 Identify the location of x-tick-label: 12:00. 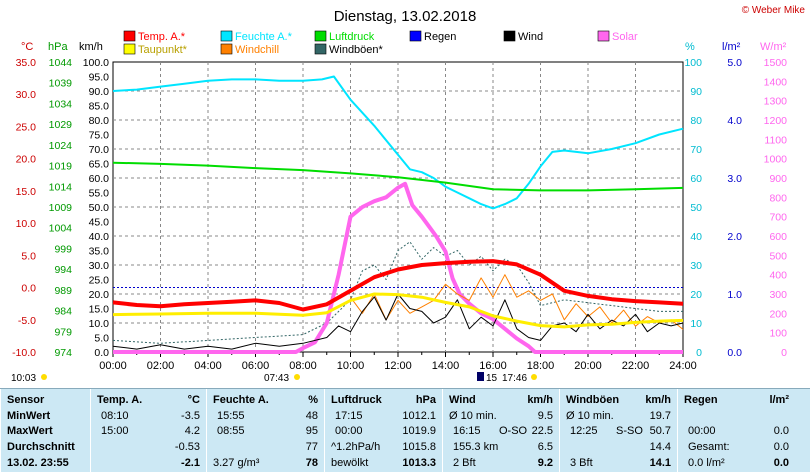
(398, 366).